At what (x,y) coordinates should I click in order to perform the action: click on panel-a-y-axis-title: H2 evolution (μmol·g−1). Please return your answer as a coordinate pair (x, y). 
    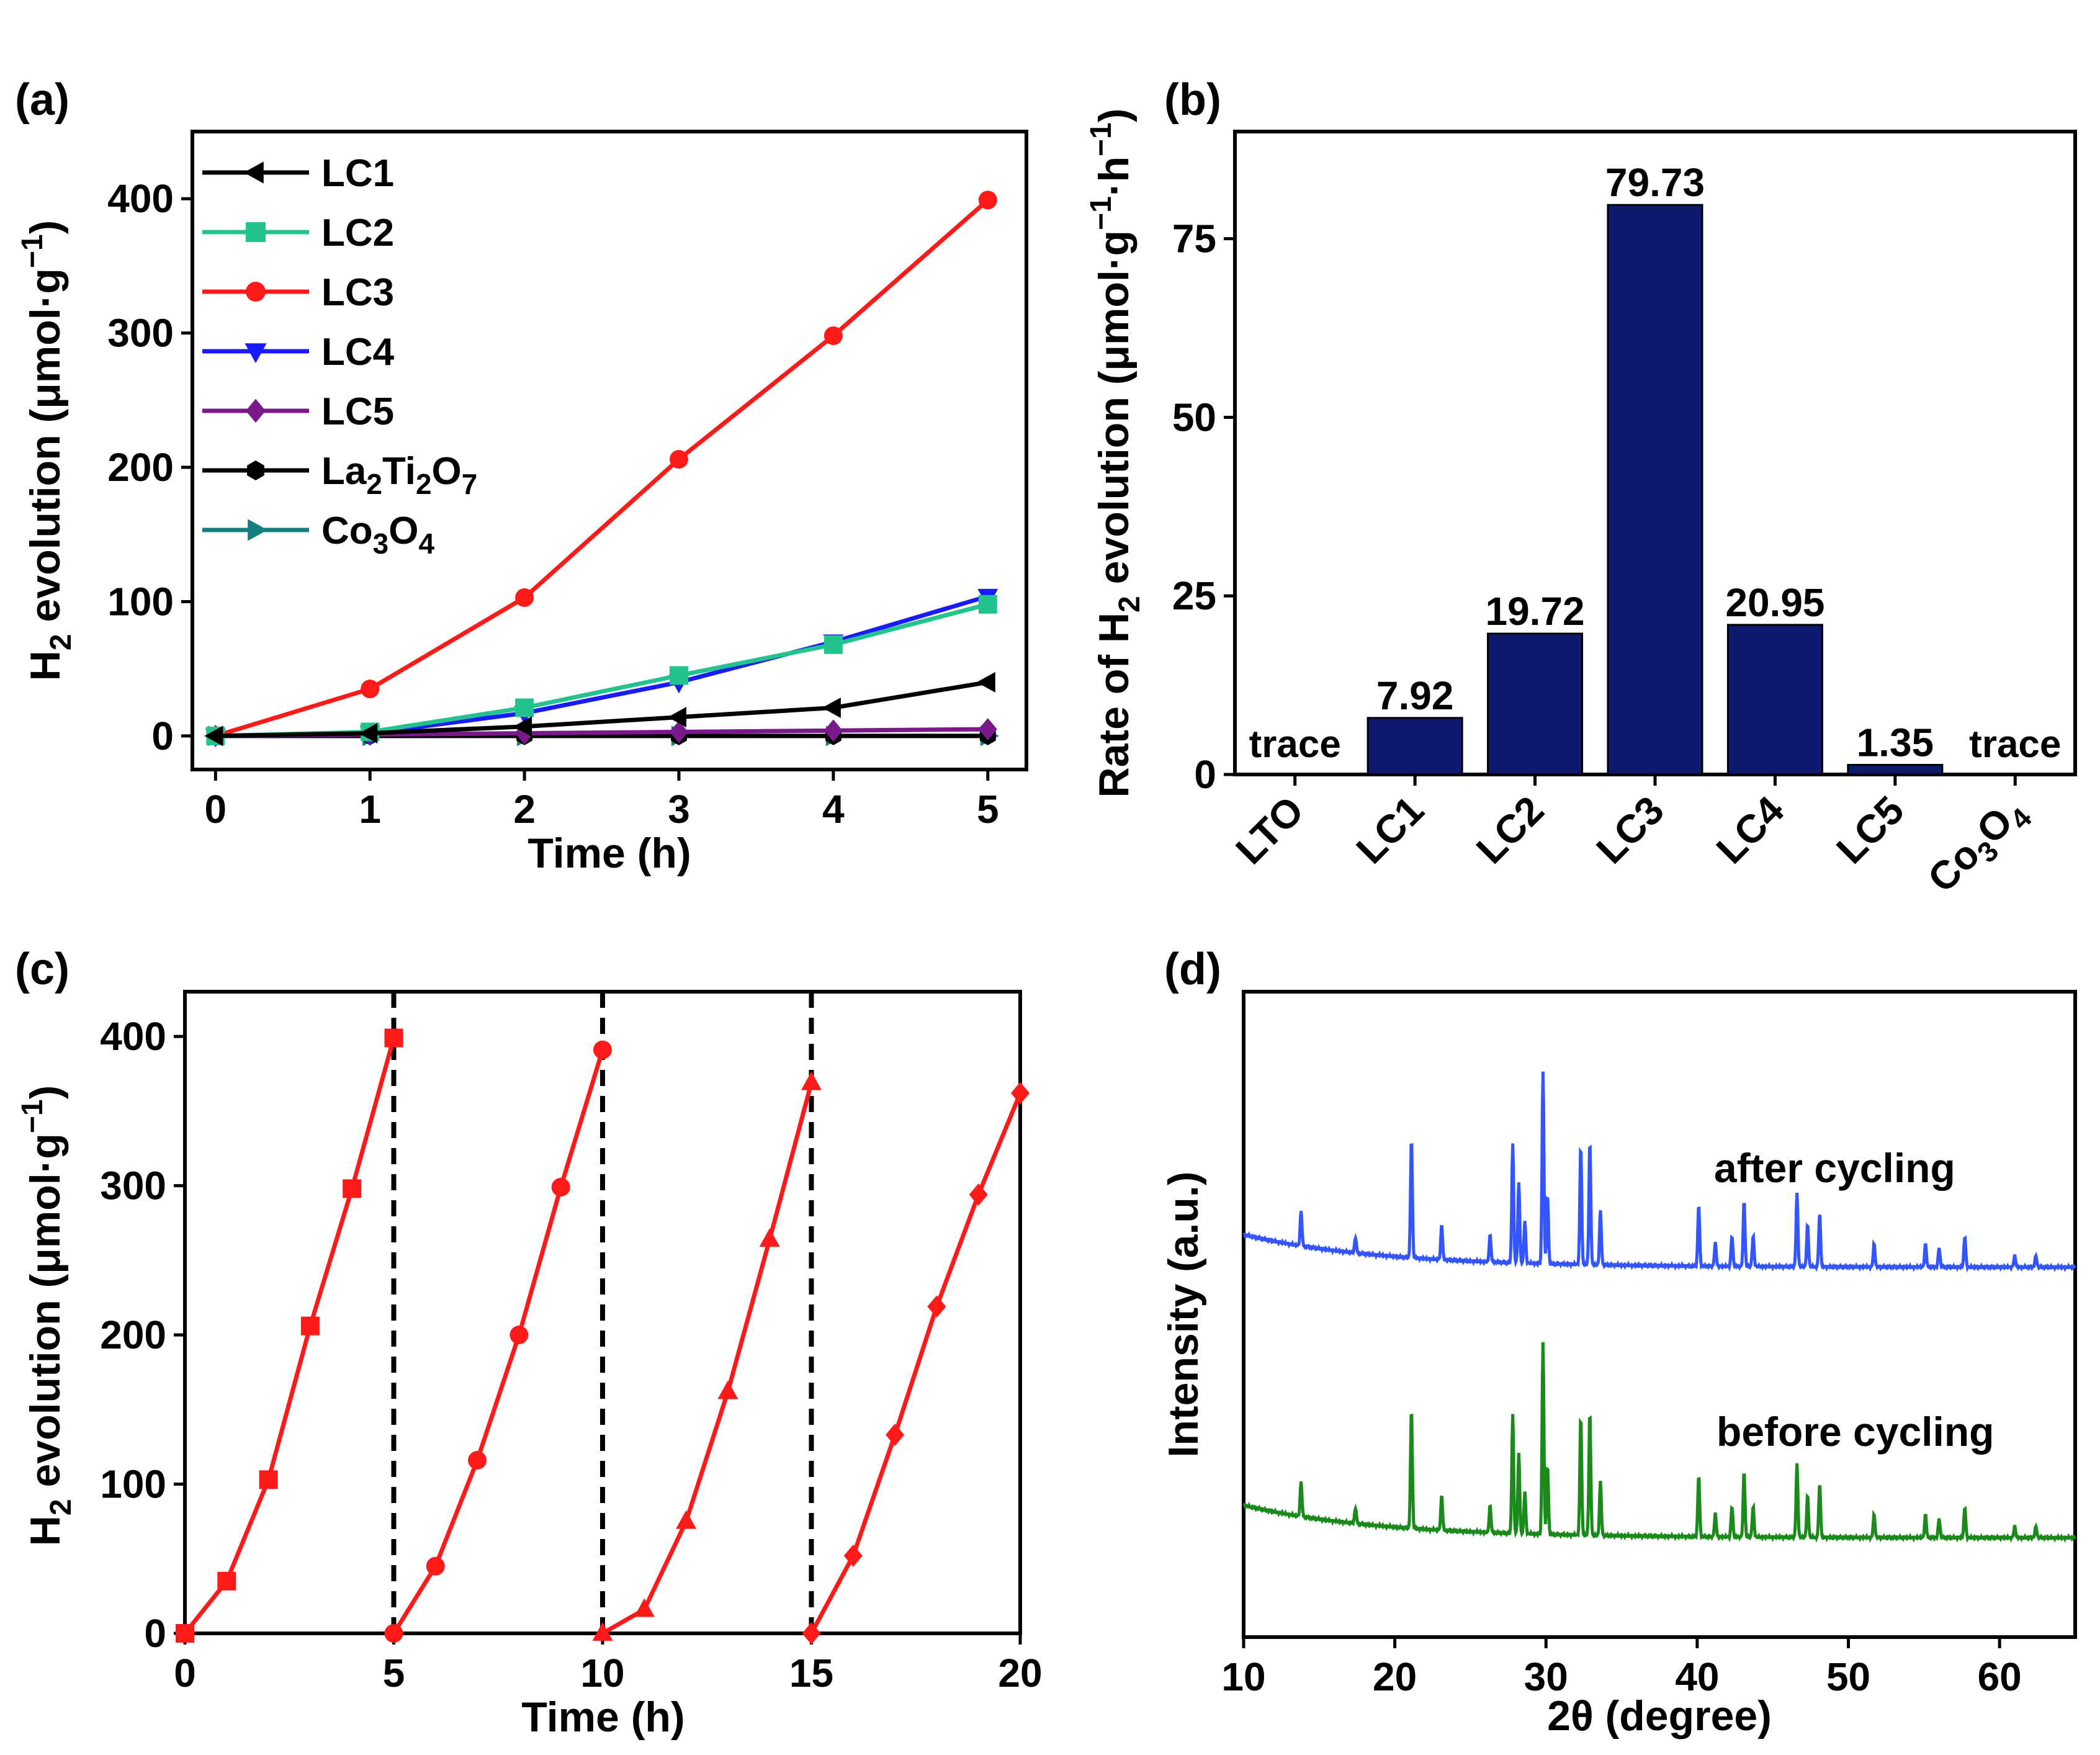
    Looking at the image, I should click on (47, 450).